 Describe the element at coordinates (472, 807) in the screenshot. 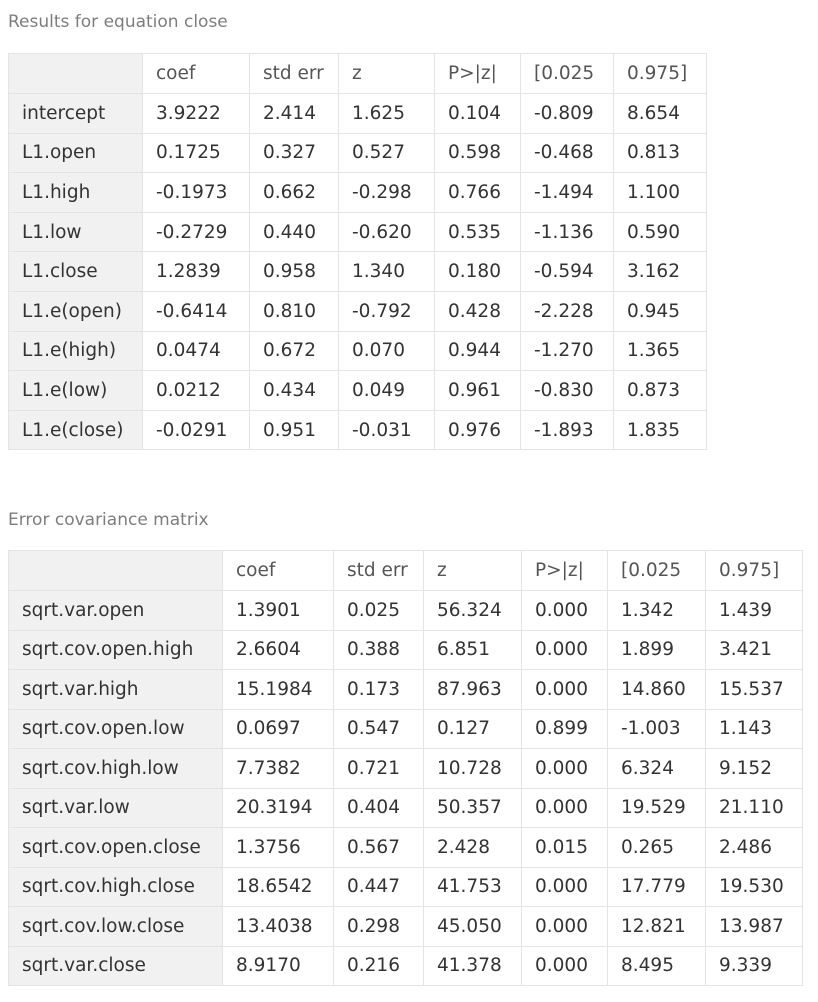

I see `table-cell: 50.357` at that location.